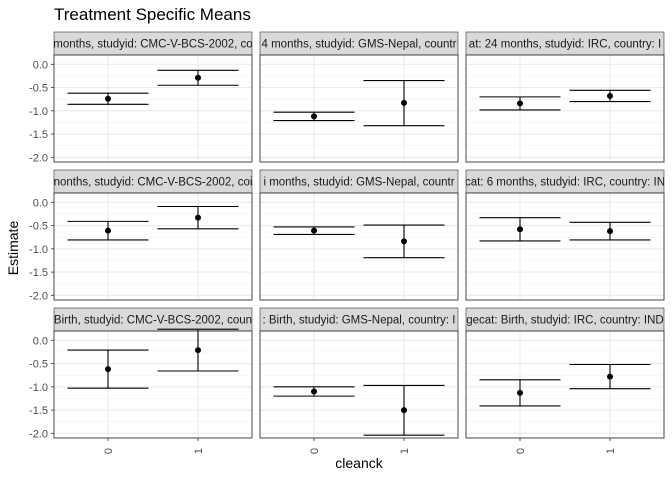  I want to click on facet-strip-label: 4 months, studyid: GMS-Nepal, countr, so click(359, 45).